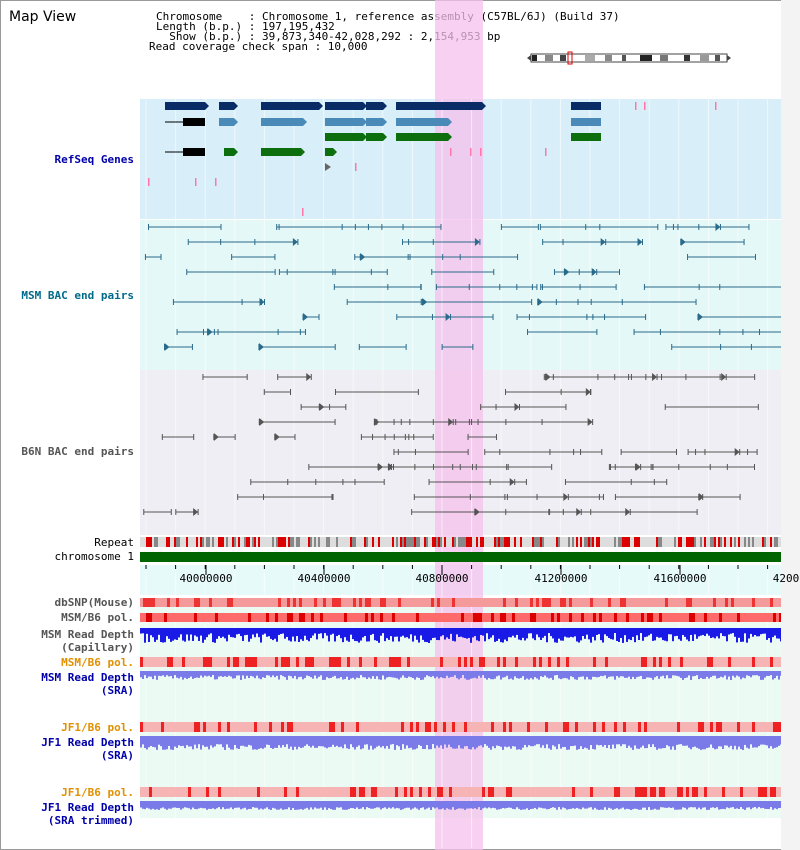 The width and height of the screenshot is (800, 850). I want to click on b6n-bac-arrow, so click(262, 422).